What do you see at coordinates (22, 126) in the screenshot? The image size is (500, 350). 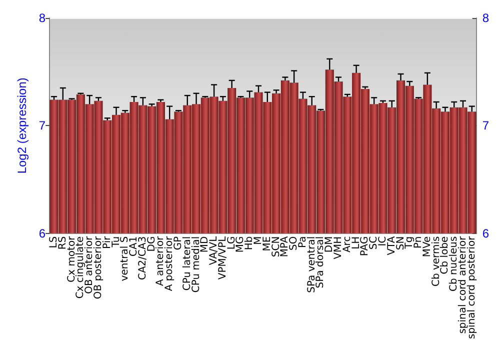 I see `y-axis-title: Log2 (expression)` at bounding box center [22, 126].